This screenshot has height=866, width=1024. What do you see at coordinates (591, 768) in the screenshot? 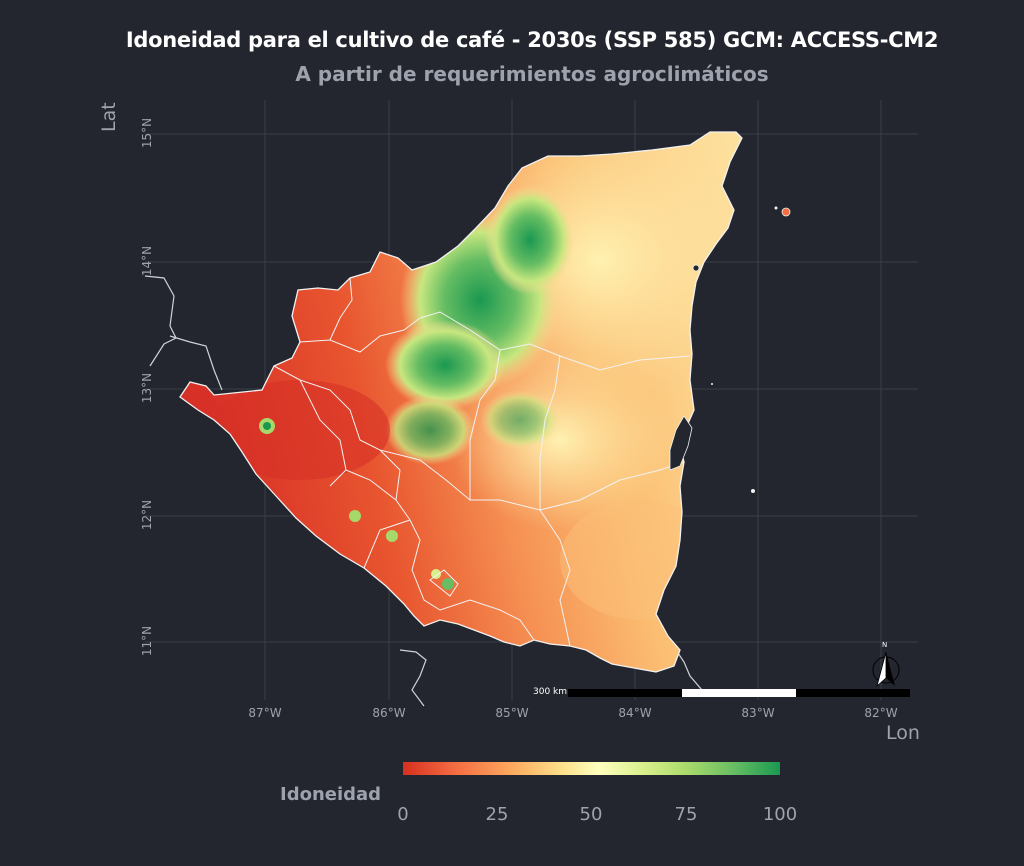
I see `legend-colorbar` at bounding box center [591, 768].